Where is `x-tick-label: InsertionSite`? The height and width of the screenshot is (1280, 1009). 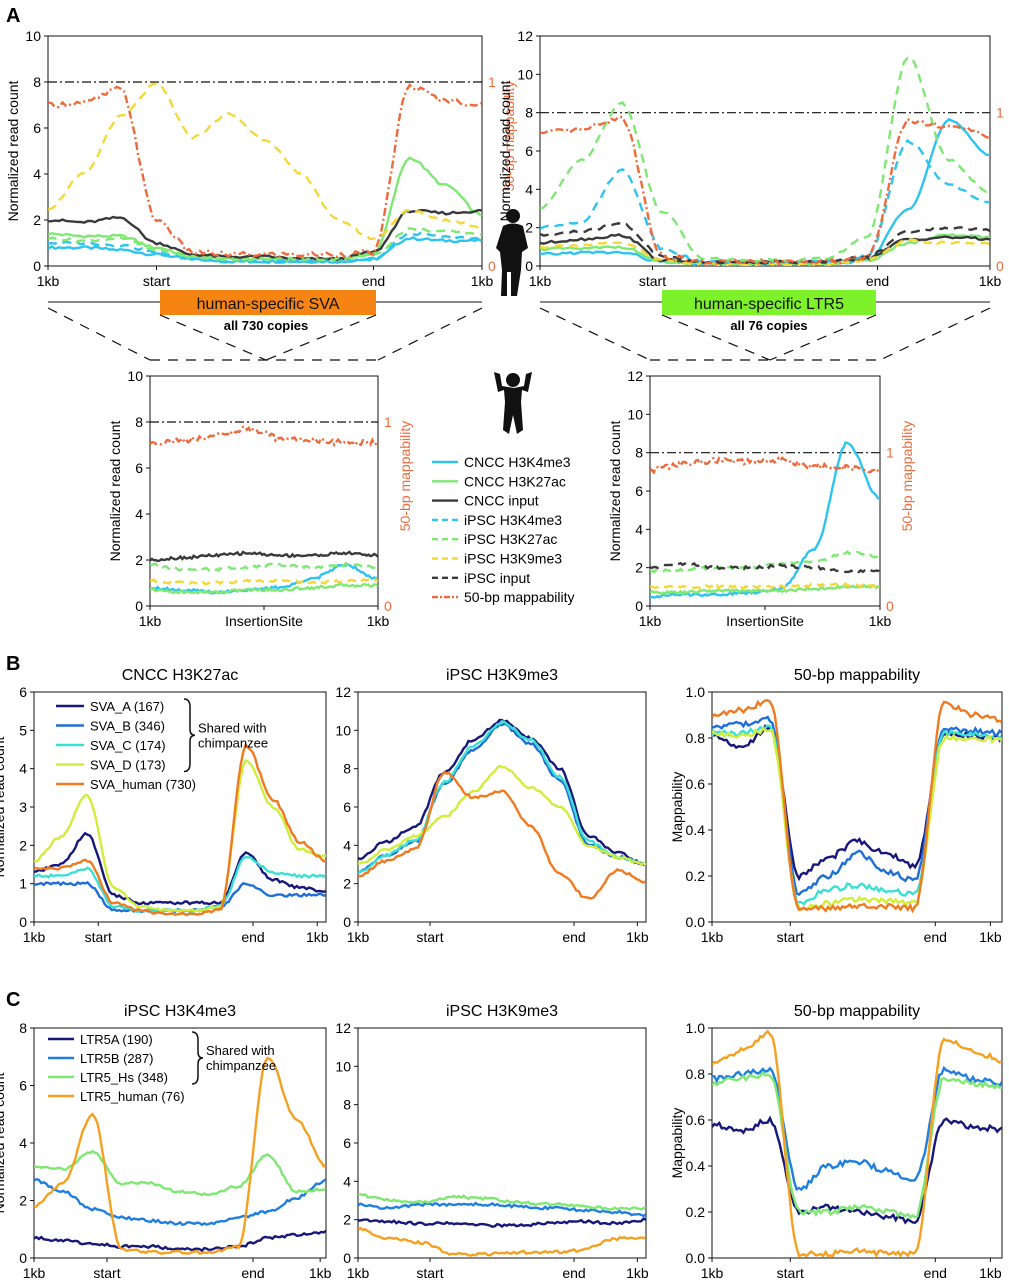 x-tick-label: InsertionSite is located at coordinates (765, 621).